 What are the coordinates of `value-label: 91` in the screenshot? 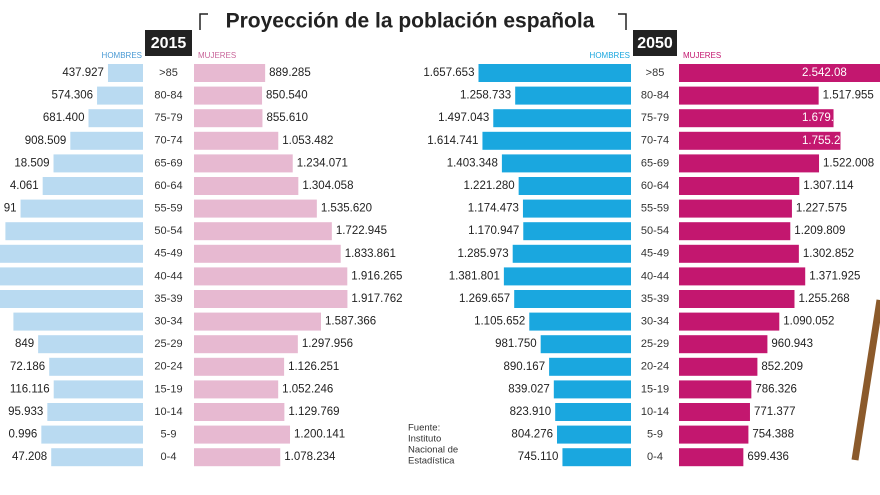 It's located at (10, 209).